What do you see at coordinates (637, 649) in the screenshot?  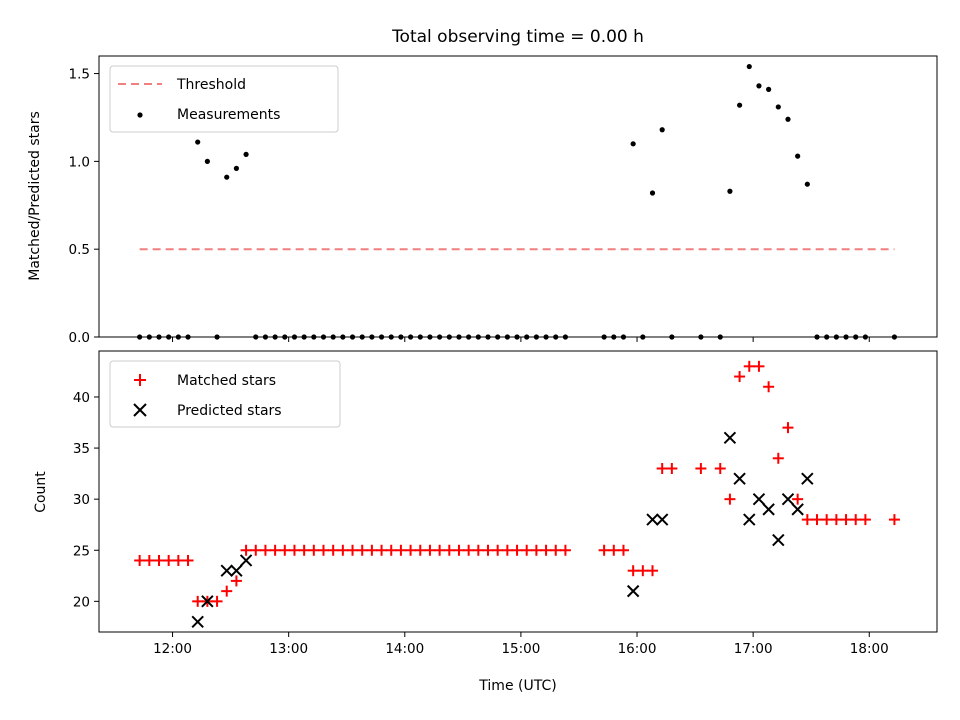 I see `x-tick-label: 16:00` at bounding box center [637, 649].